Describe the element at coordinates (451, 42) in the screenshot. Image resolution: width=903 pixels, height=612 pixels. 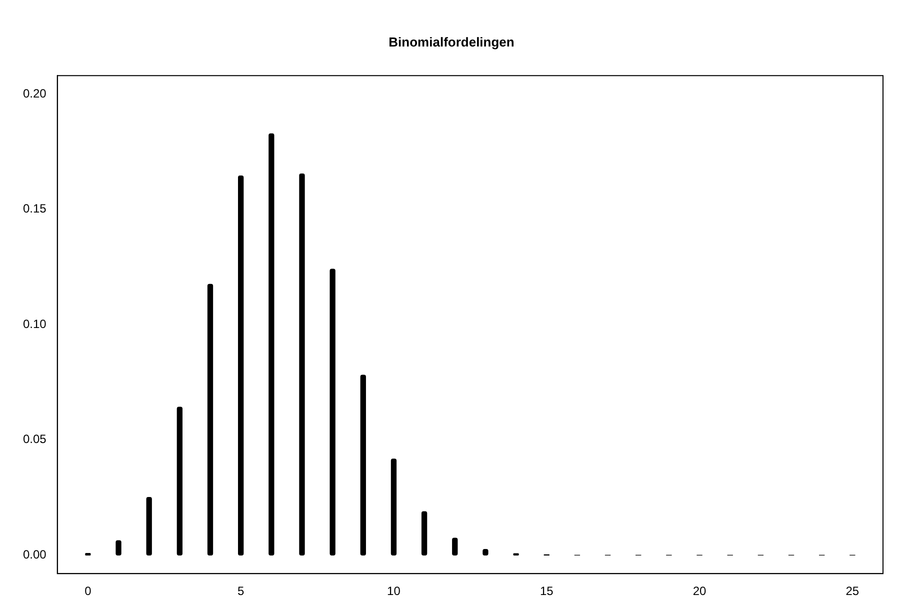
I see `chart-title: Binomialfordelingen` at that location.